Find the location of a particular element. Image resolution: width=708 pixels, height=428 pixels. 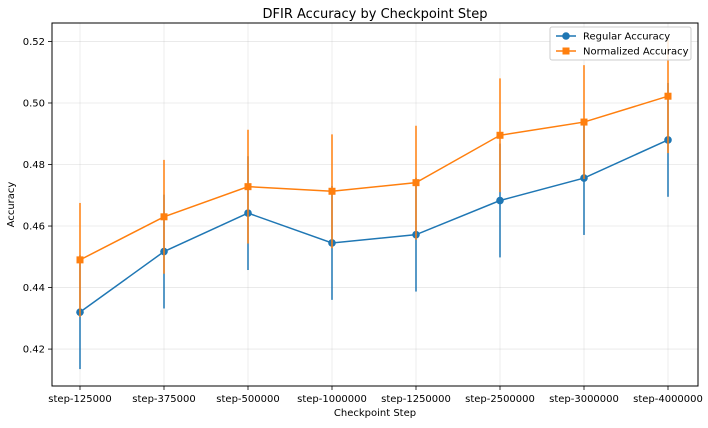

x-tick-label: step-375000 is located at coordinates (163, 399).